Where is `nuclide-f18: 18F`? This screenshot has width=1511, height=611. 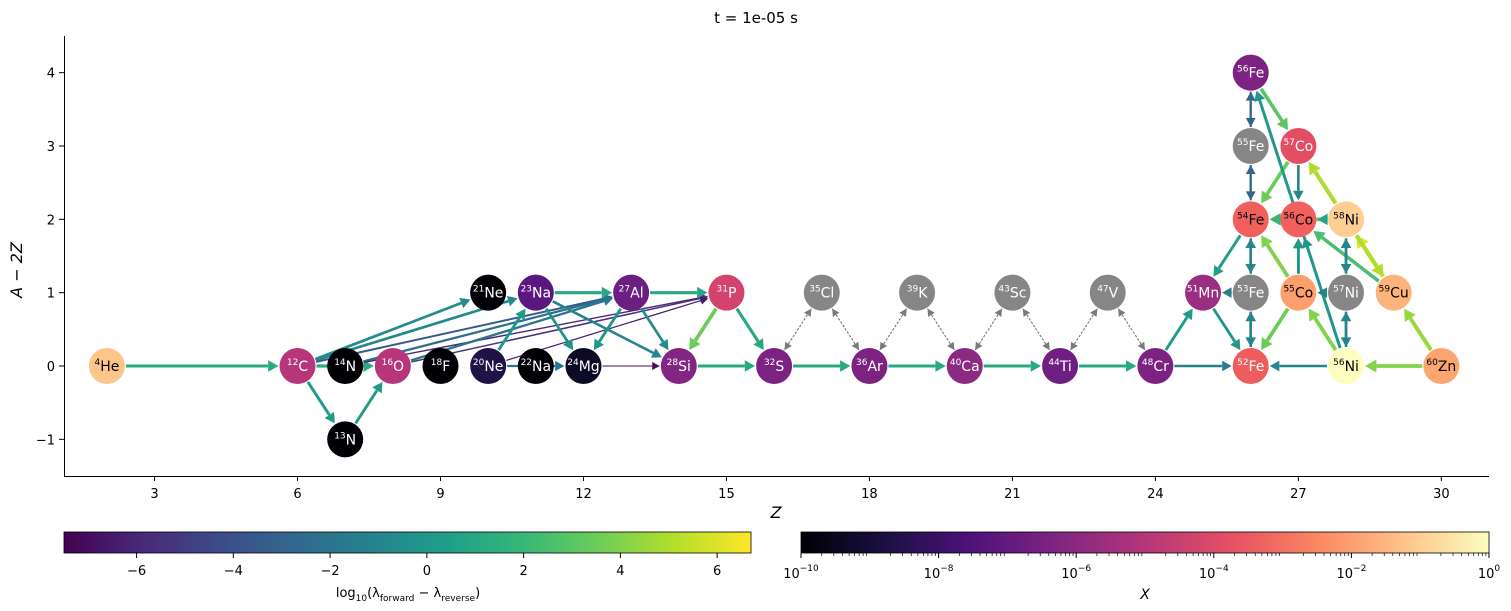
nuclide-f18: 18F is located at coordinates (440, 366).